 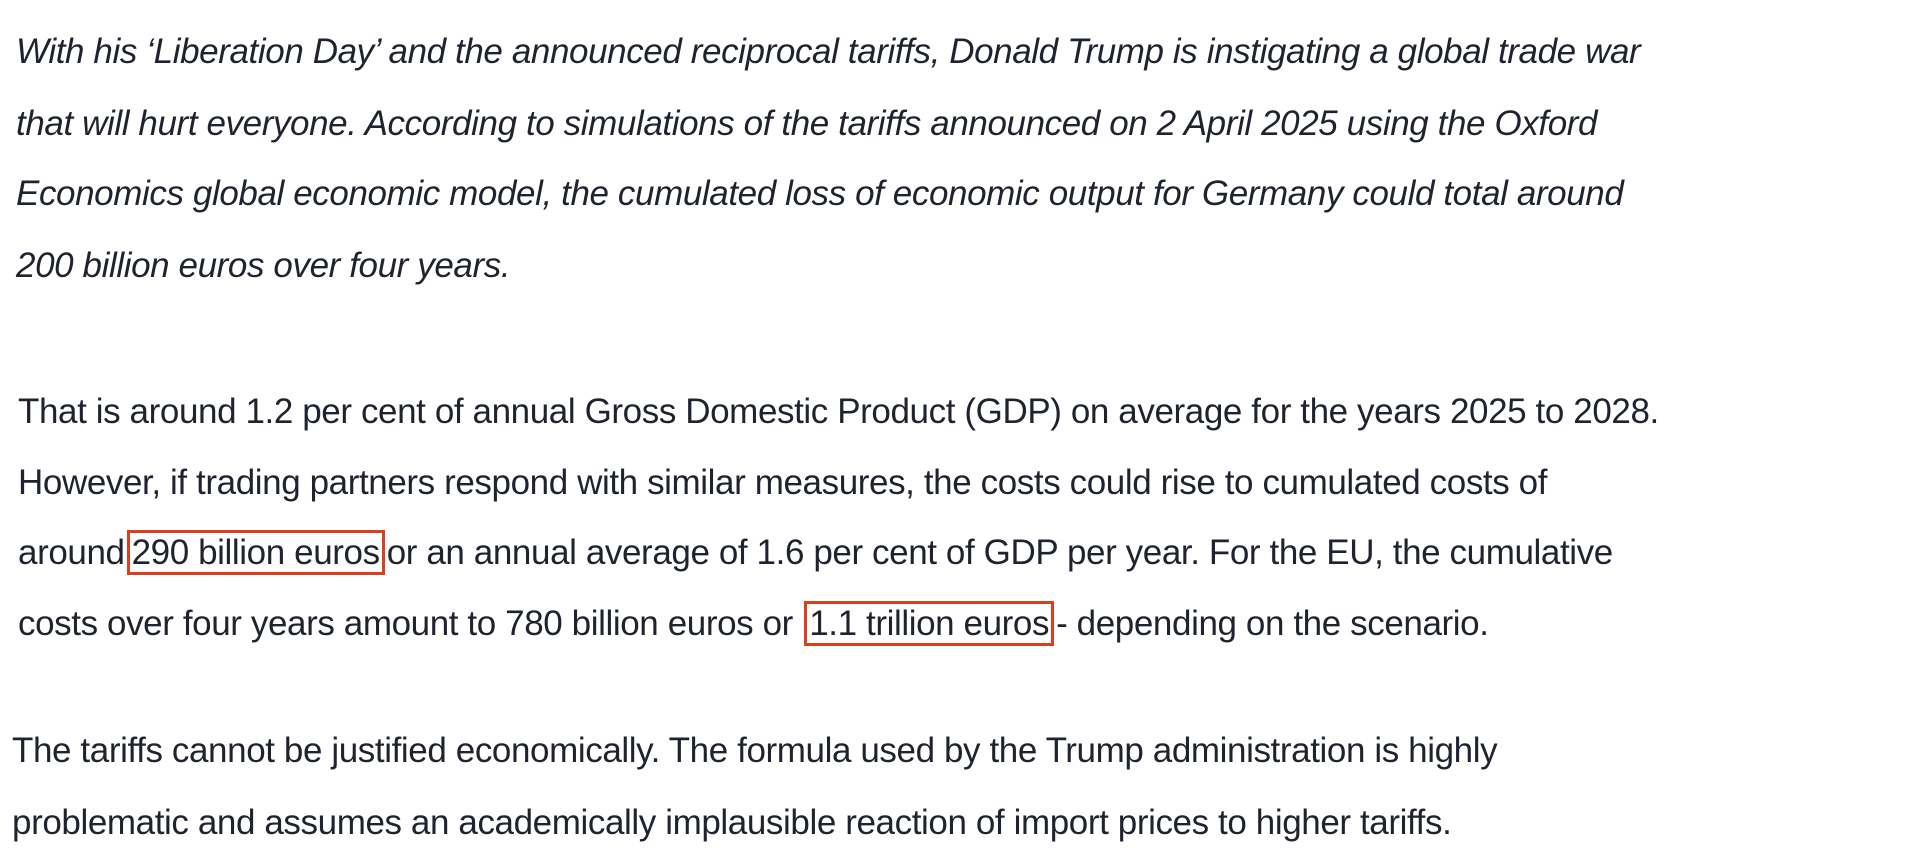 What do you see at coordinates (255, 552) in the screenshot?
I see `highlight-box-290-billion: 290 billion euros` at bounding box center [255, 552].